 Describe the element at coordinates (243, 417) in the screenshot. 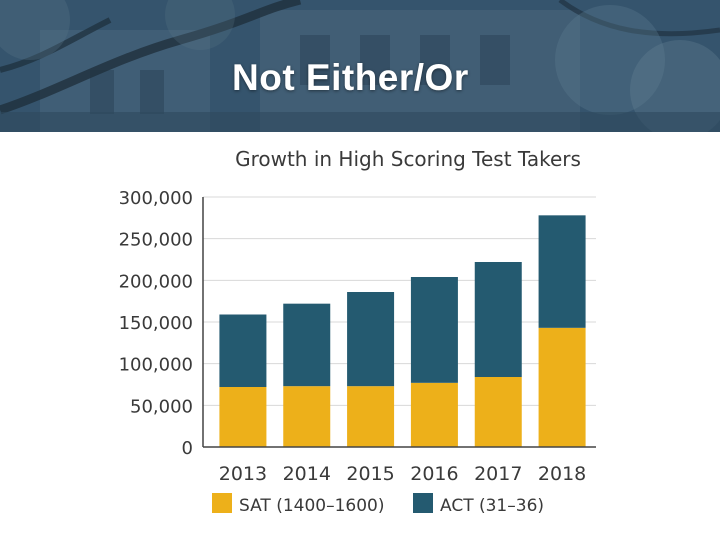

I see `bar-sat-2013` at that location.